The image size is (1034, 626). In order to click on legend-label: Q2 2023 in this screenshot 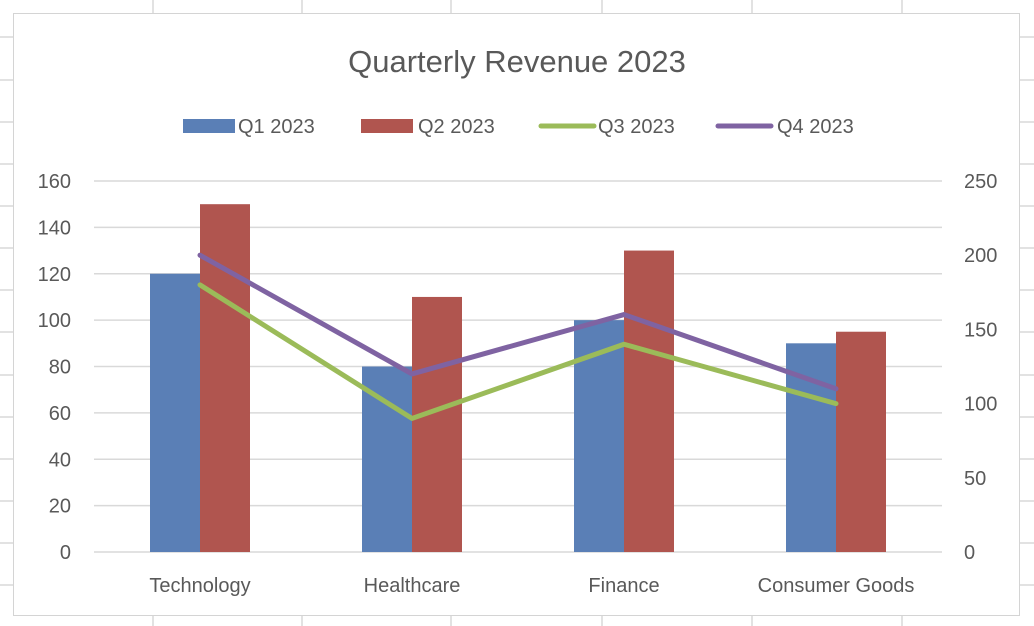, I will do `click(456, 127)`.